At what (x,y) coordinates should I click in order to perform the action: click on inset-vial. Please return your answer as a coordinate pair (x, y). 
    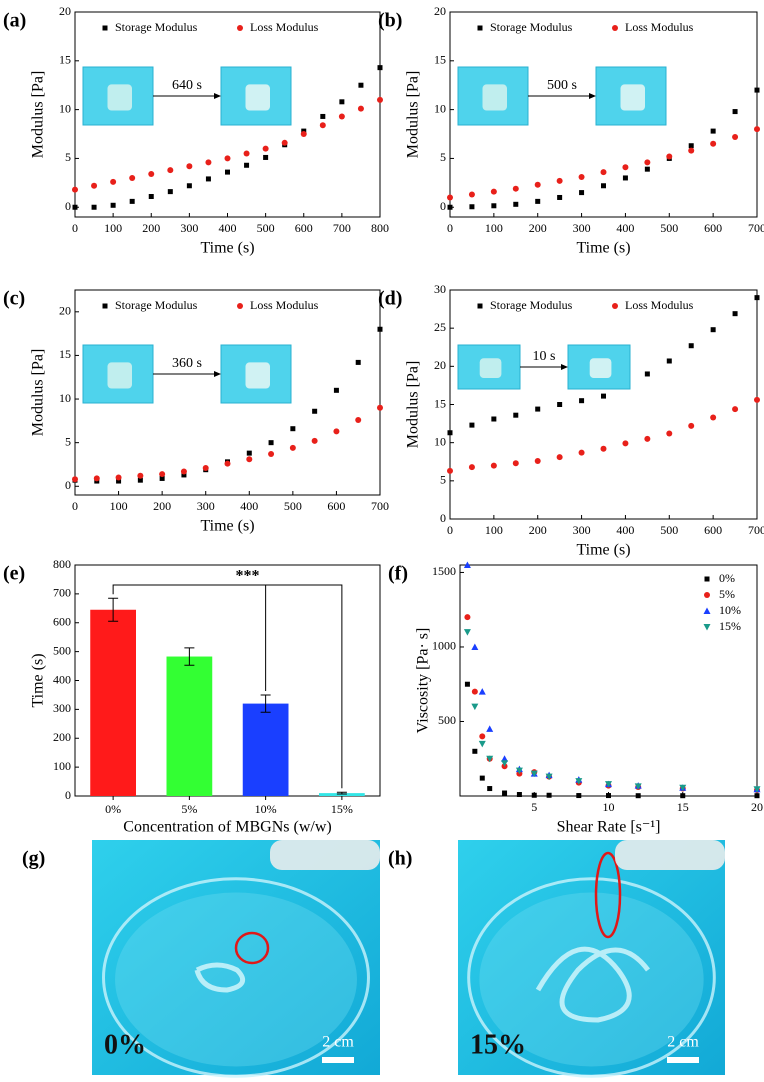
    Looking at the image, I should click on (257, 97).